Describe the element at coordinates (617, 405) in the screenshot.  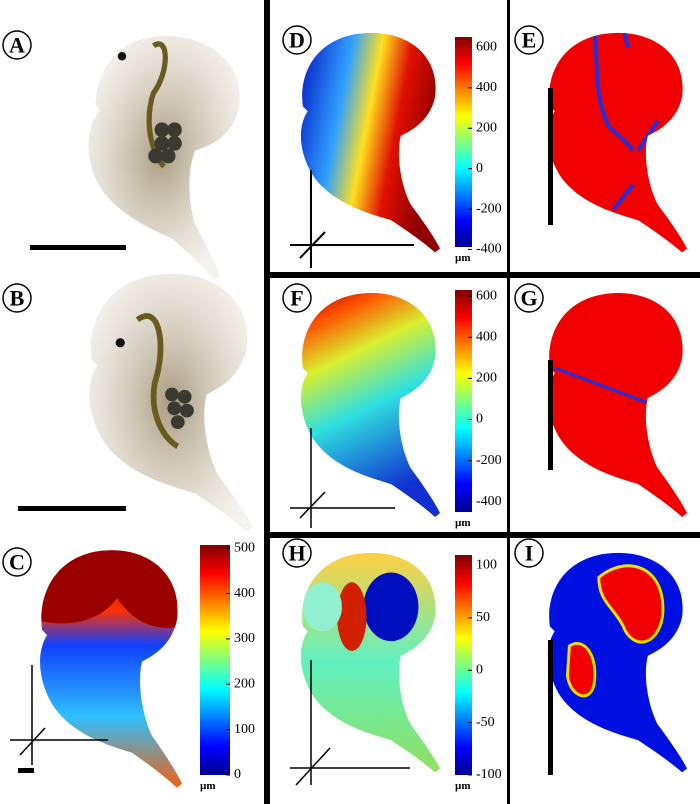
I see `mask-g` at that location.